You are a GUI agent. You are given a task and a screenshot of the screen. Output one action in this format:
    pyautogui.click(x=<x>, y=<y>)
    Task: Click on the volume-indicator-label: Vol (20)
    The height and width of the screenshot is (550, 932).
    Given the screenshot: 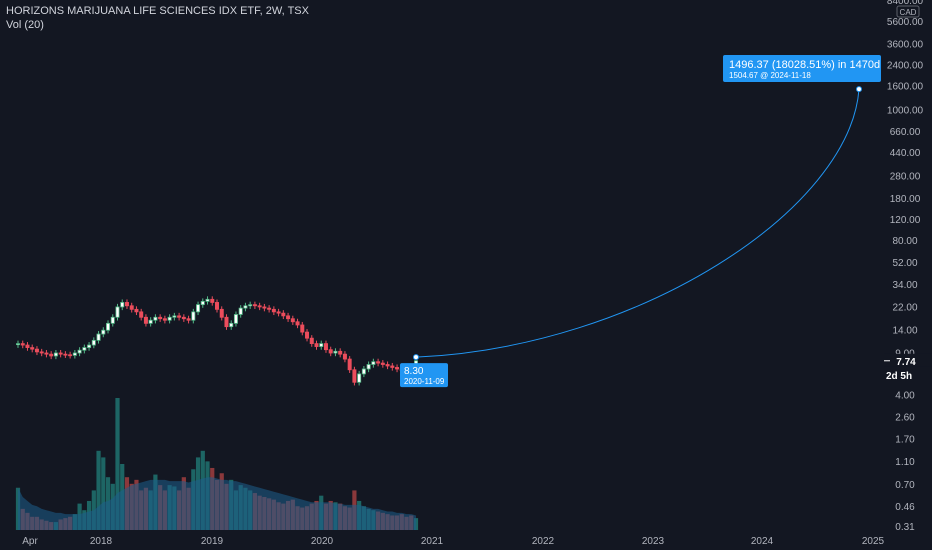 What is the action you would take?
    pyautogui.click(x=25, y=25)
    